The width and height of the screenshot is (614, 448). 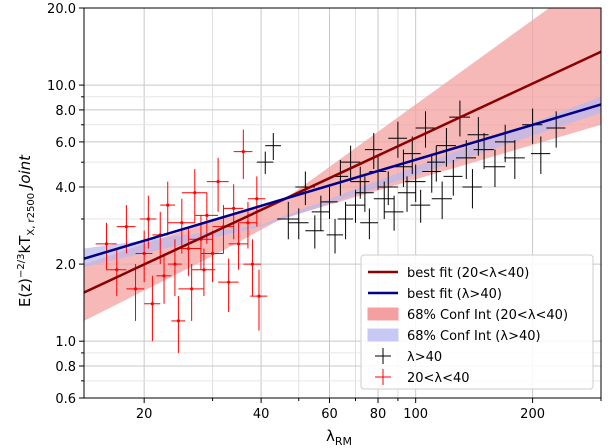 What do you see at coordinates (65, 188) in the screenshot?
I see `y-tick-label: 4.0` at bounding box center [65, 188].